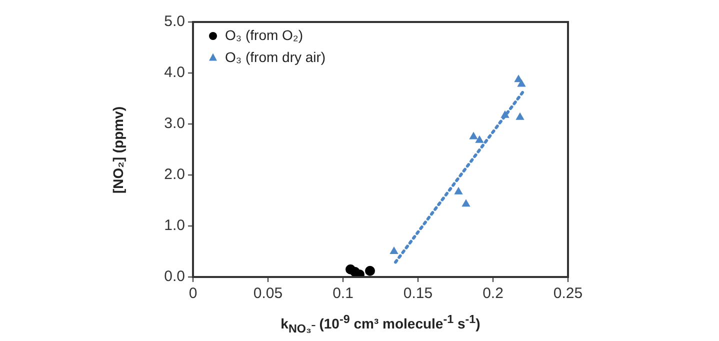 The image size is (719, 341). Describe the element at coordinates (493, 293) in the screenshot. I see `x-tick-label: 0.2` at that location.